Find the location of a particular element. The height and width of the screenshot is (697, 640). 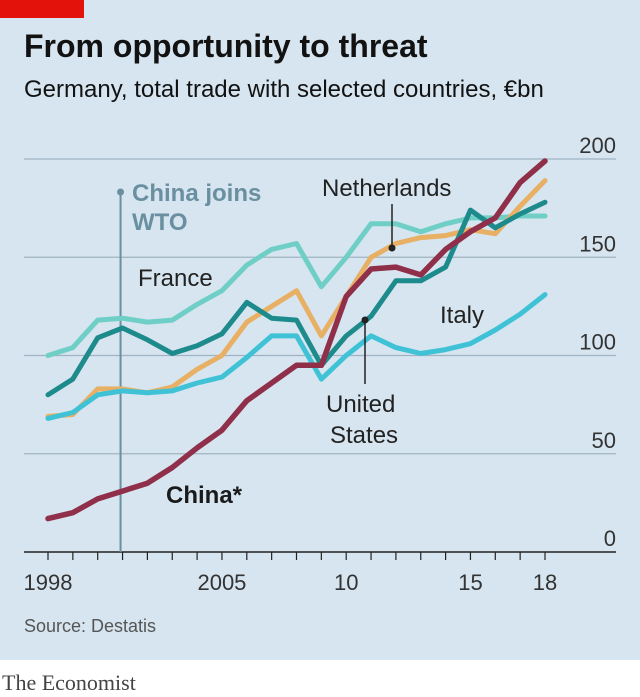

wto-event-dot is located at coordinates (121, 192).